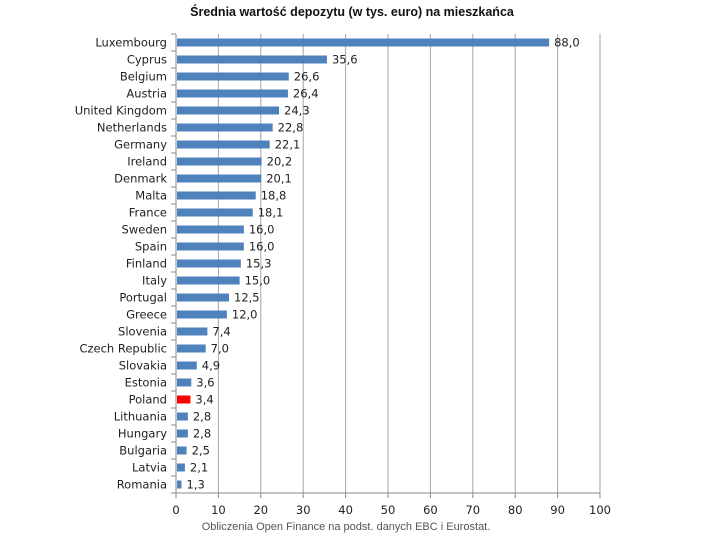 The width and height of the screenshot is (704, 541). I want to click on x-tick-label: 0, so click(175, 510).